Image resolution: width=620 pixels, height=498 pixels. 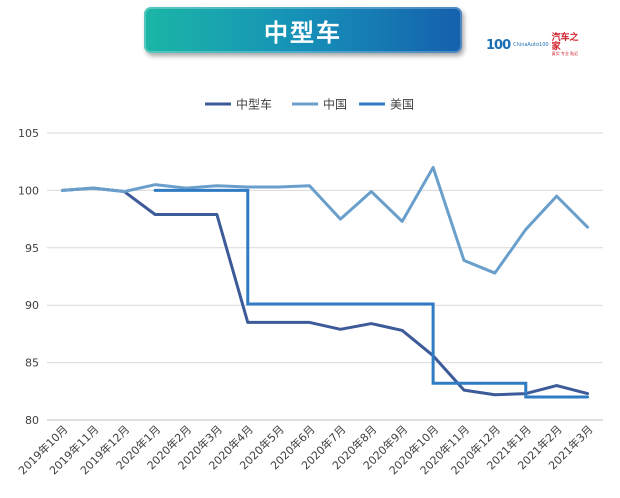 What do you see at coordinates (498, 45) in the screenshot?
I see `logo-mark: 100` at bounding box center [498, 45].